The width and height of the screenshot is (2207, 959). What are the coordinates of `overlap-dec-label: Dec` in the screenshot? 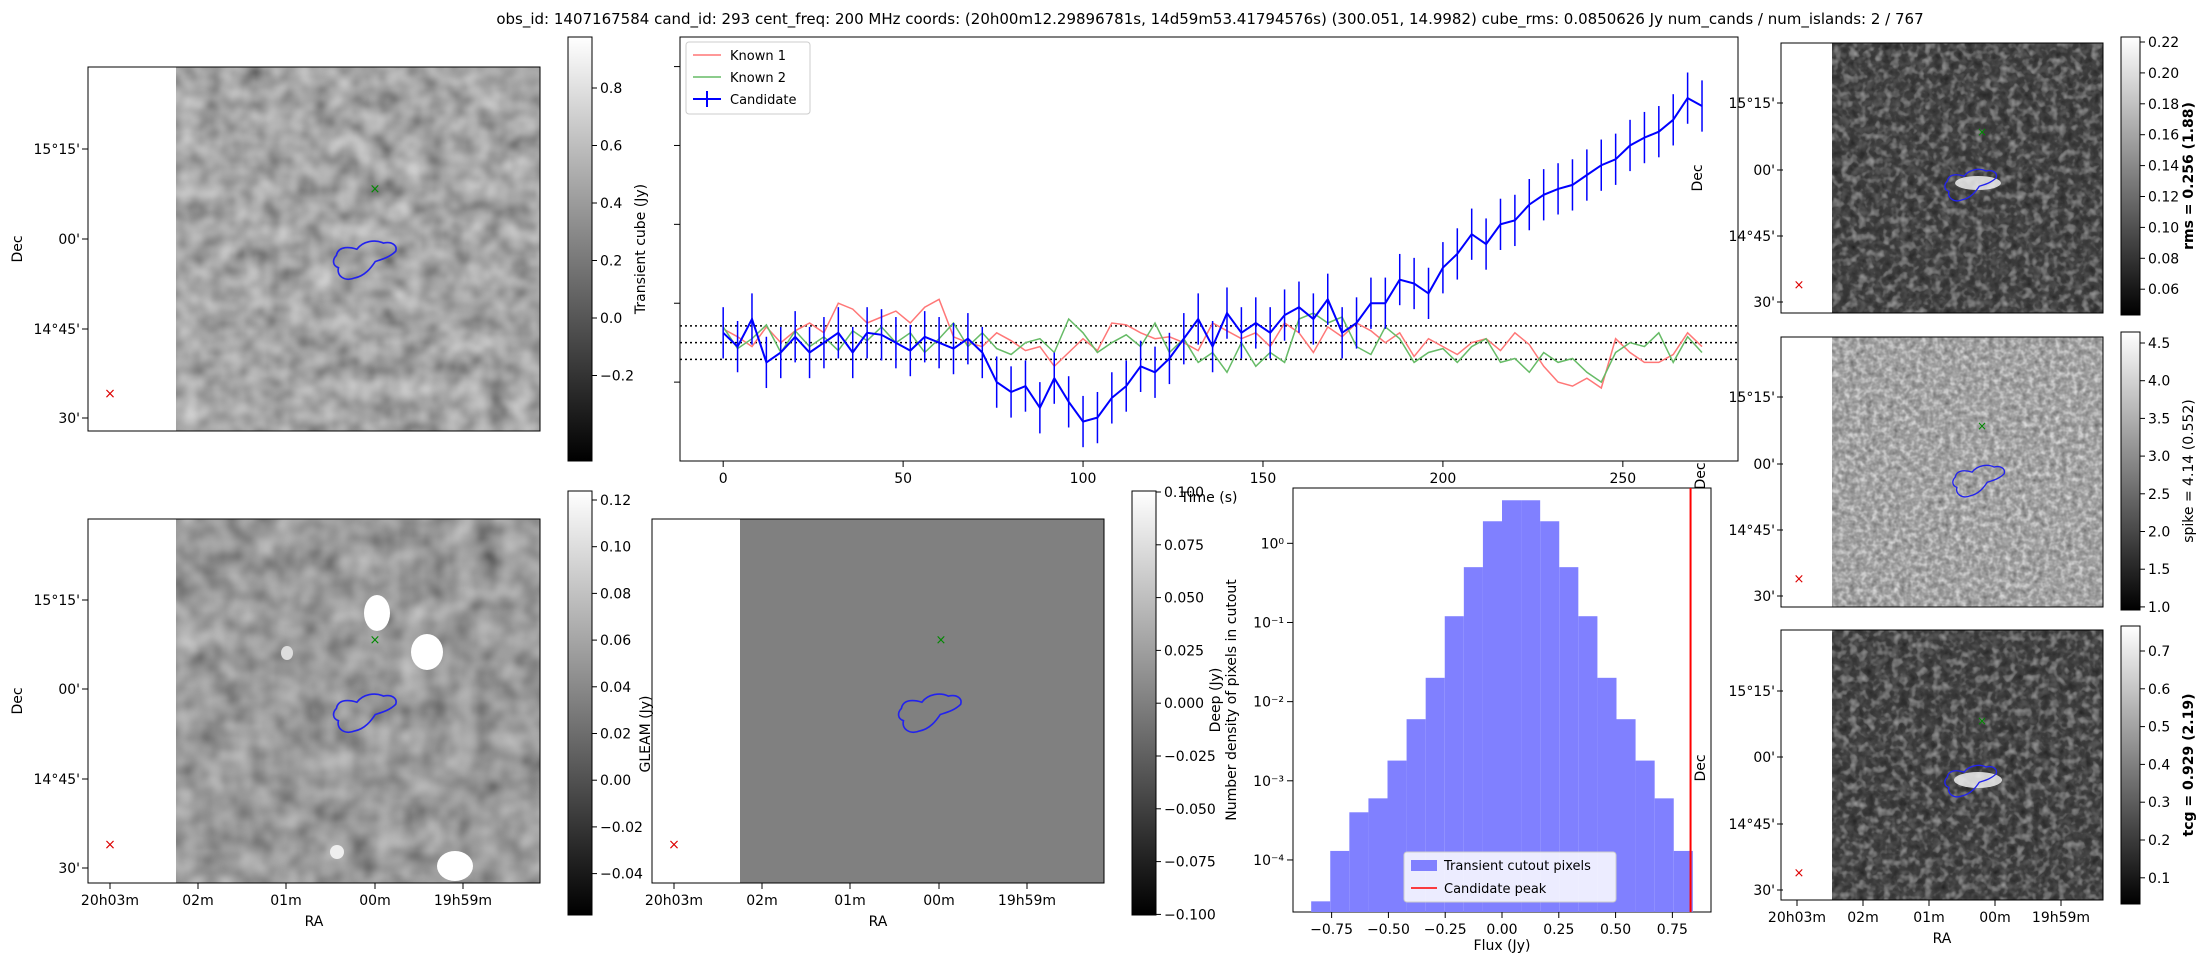 It's located at (1701, 475).